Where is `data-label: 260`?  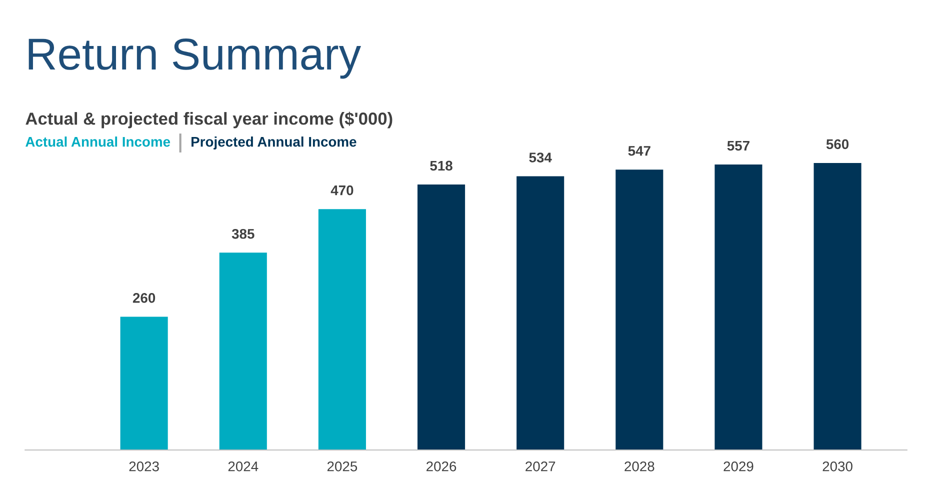 data-label: 260 is located at coordinates (144, 298).